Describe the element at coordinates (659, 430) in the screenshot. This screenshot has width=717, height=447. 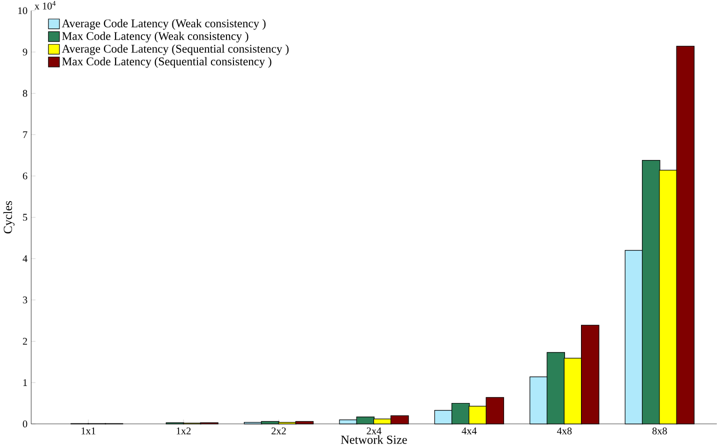
I see `x-tick-label: 8x8` at that location.